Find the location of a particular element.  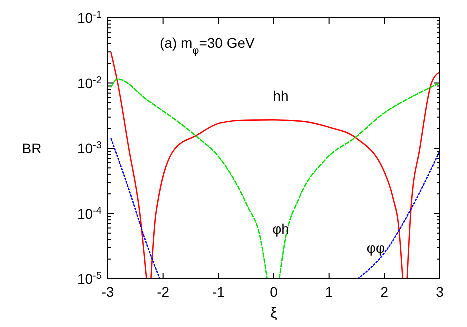

x-tick-label: -1 is located at coordinates (219, 292).